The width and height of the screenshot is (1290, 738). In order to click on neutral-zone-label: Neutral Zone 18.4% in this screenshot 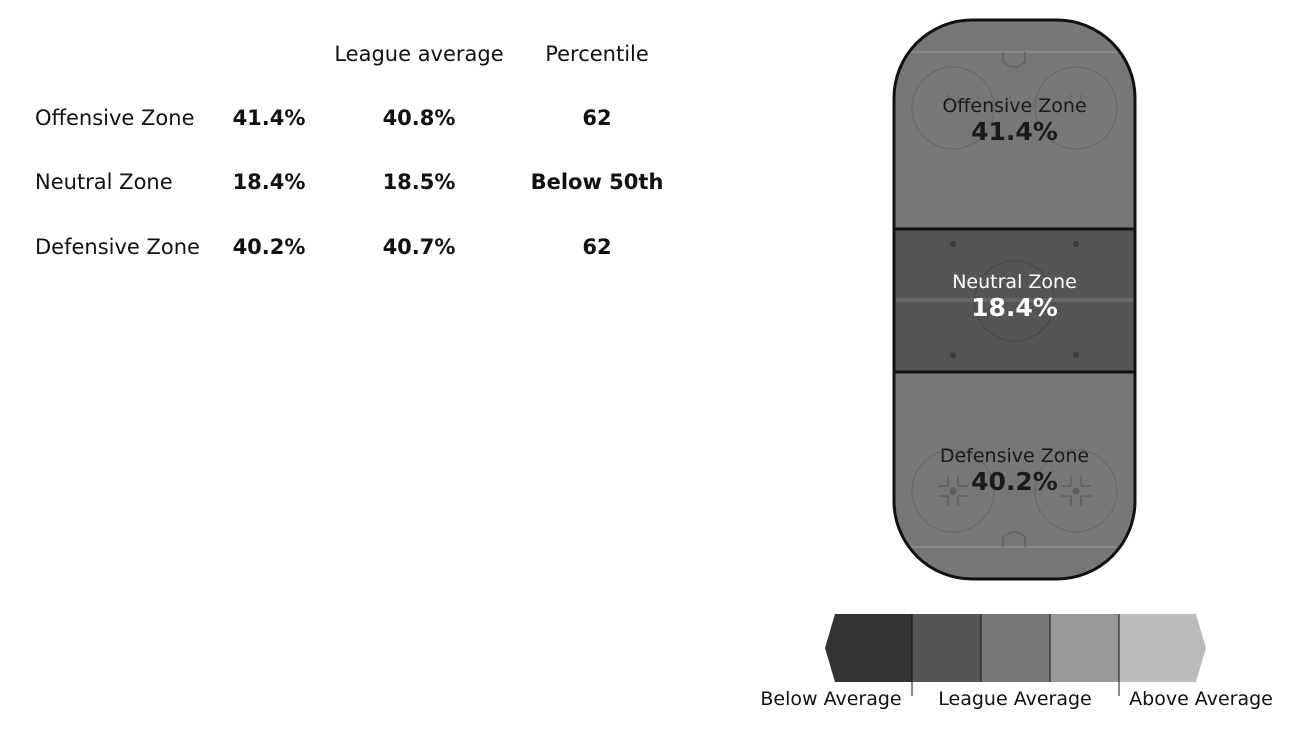, I will do `click(1014, 297)`.